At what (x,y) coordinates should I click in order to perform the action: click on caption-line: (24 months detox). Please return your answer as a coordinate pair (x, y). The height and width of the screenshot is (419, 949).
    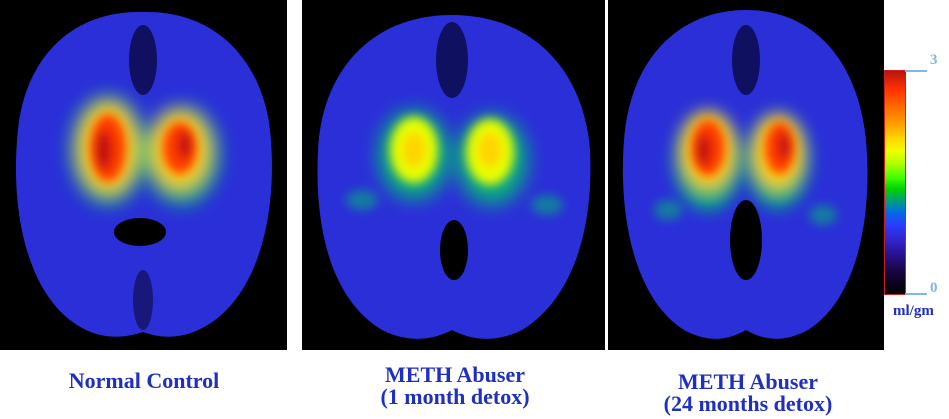
    Looking at the image, I should click on (748, 403).